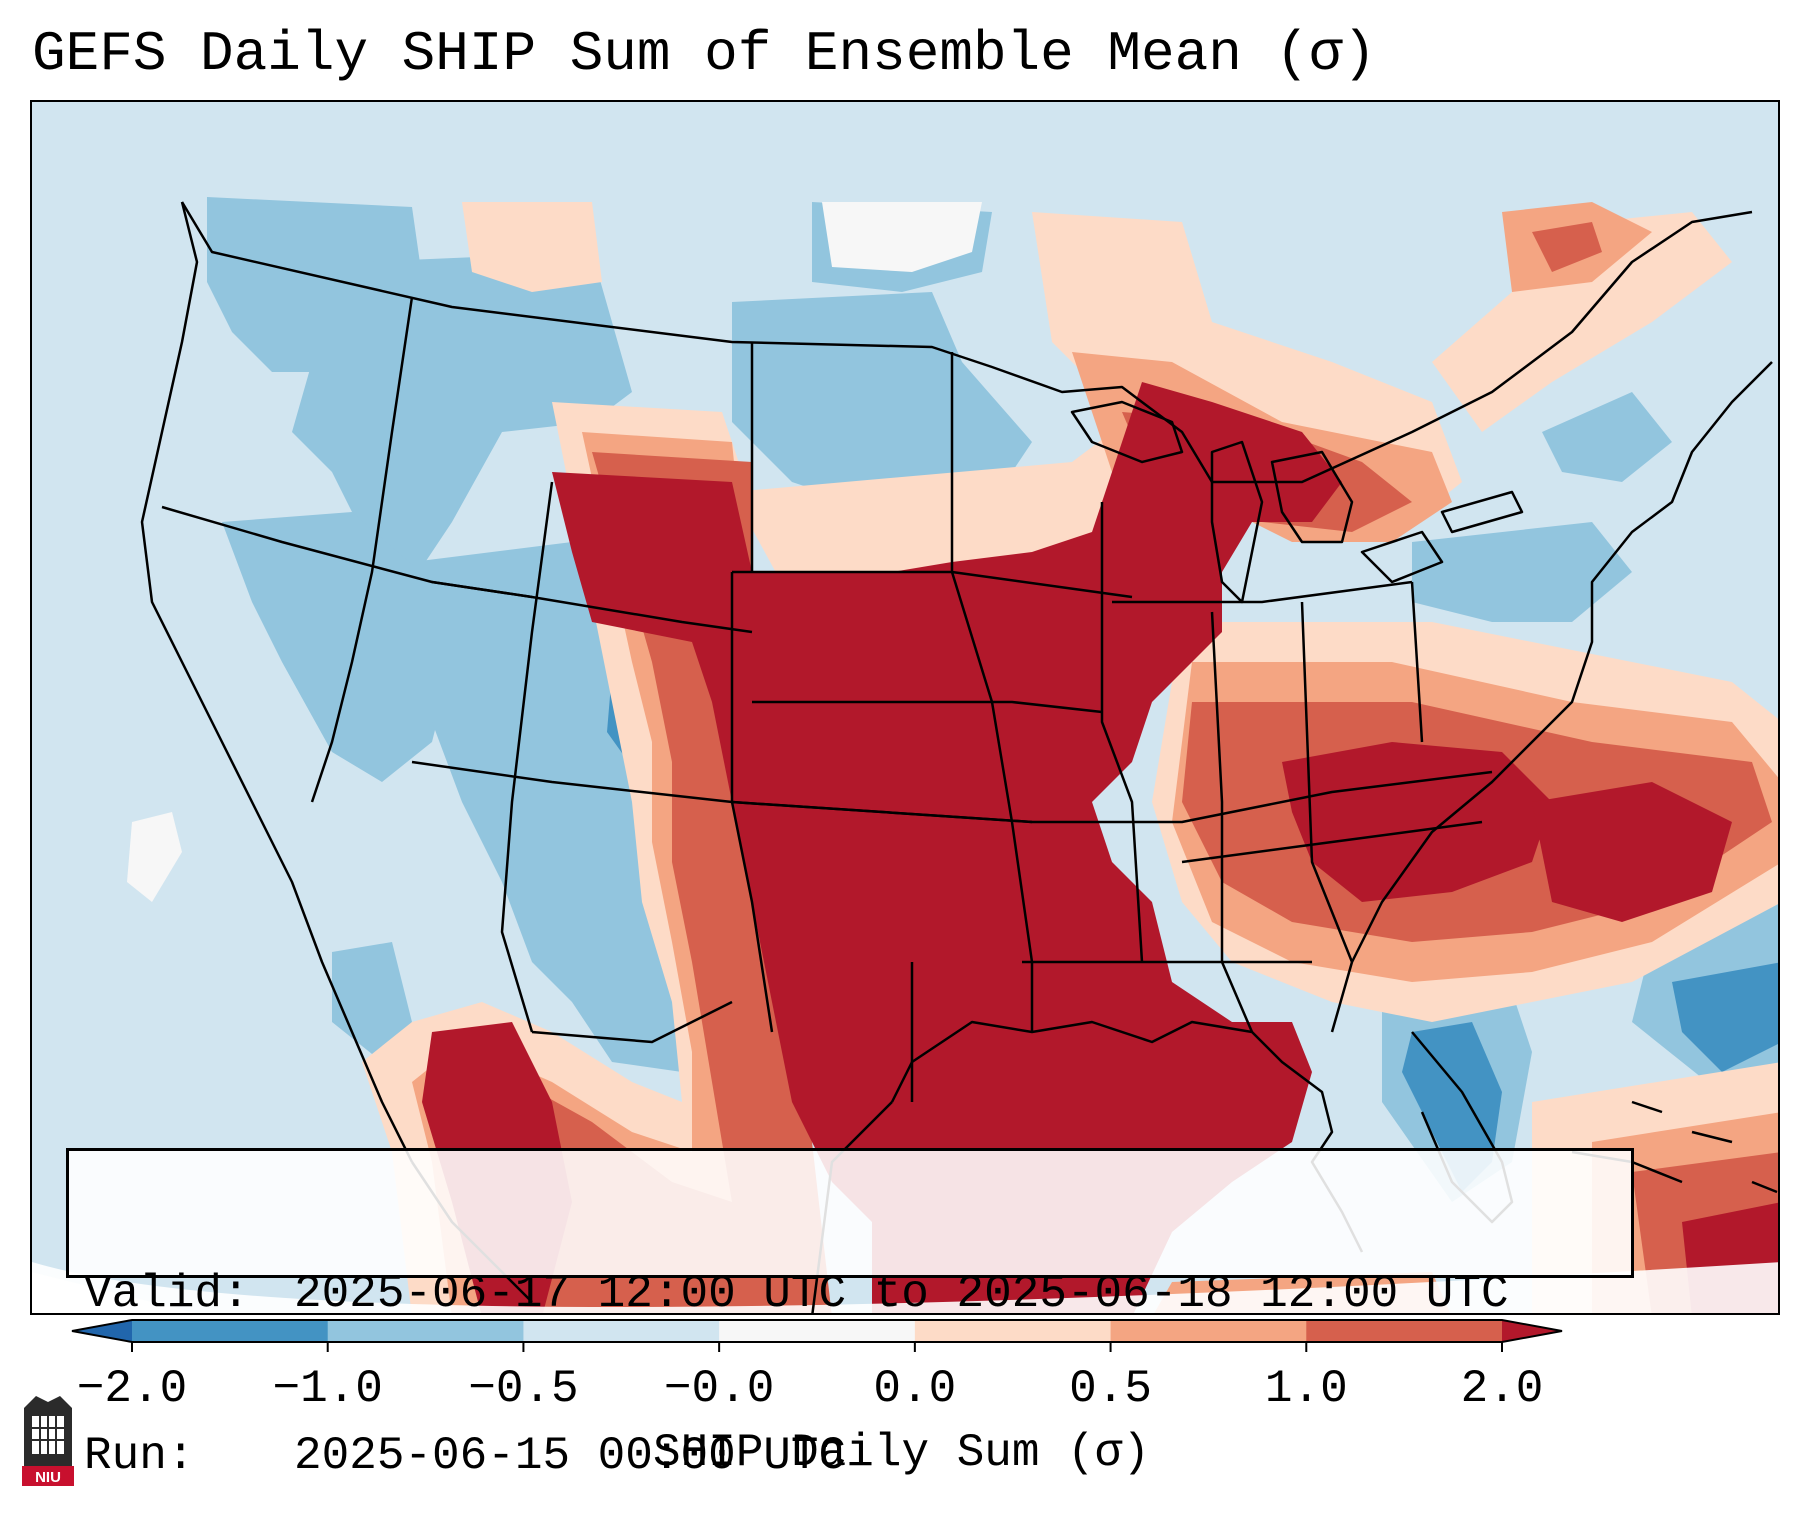  I want to click on run-row: Run: 2025-06-15 00:00 UTC, so click(857, 1456).